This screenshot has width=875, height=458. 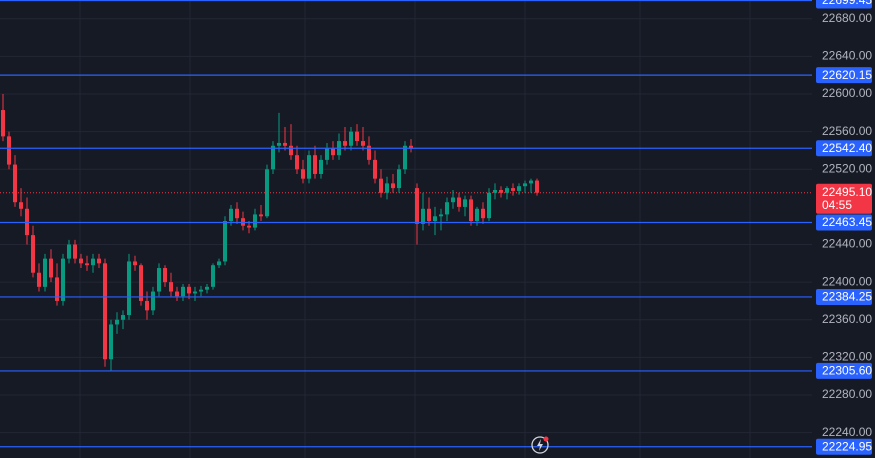 I want to click on level-label: 22384.25, so click(x=847, y=297).